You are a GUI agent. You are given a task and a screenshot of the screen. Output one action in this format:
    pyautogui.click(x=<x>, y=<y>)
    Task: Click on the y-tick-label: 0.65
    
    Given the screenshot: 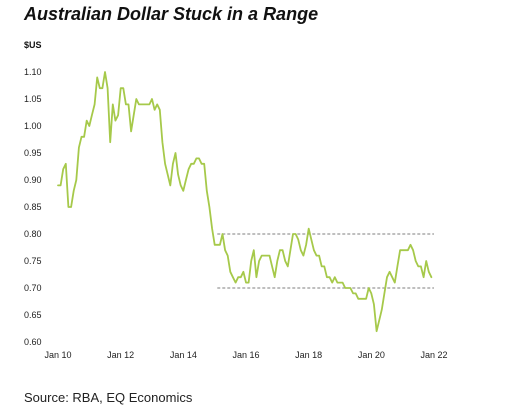 What is the action you would take?
    pyautogui.click(x=33, y=315)
    